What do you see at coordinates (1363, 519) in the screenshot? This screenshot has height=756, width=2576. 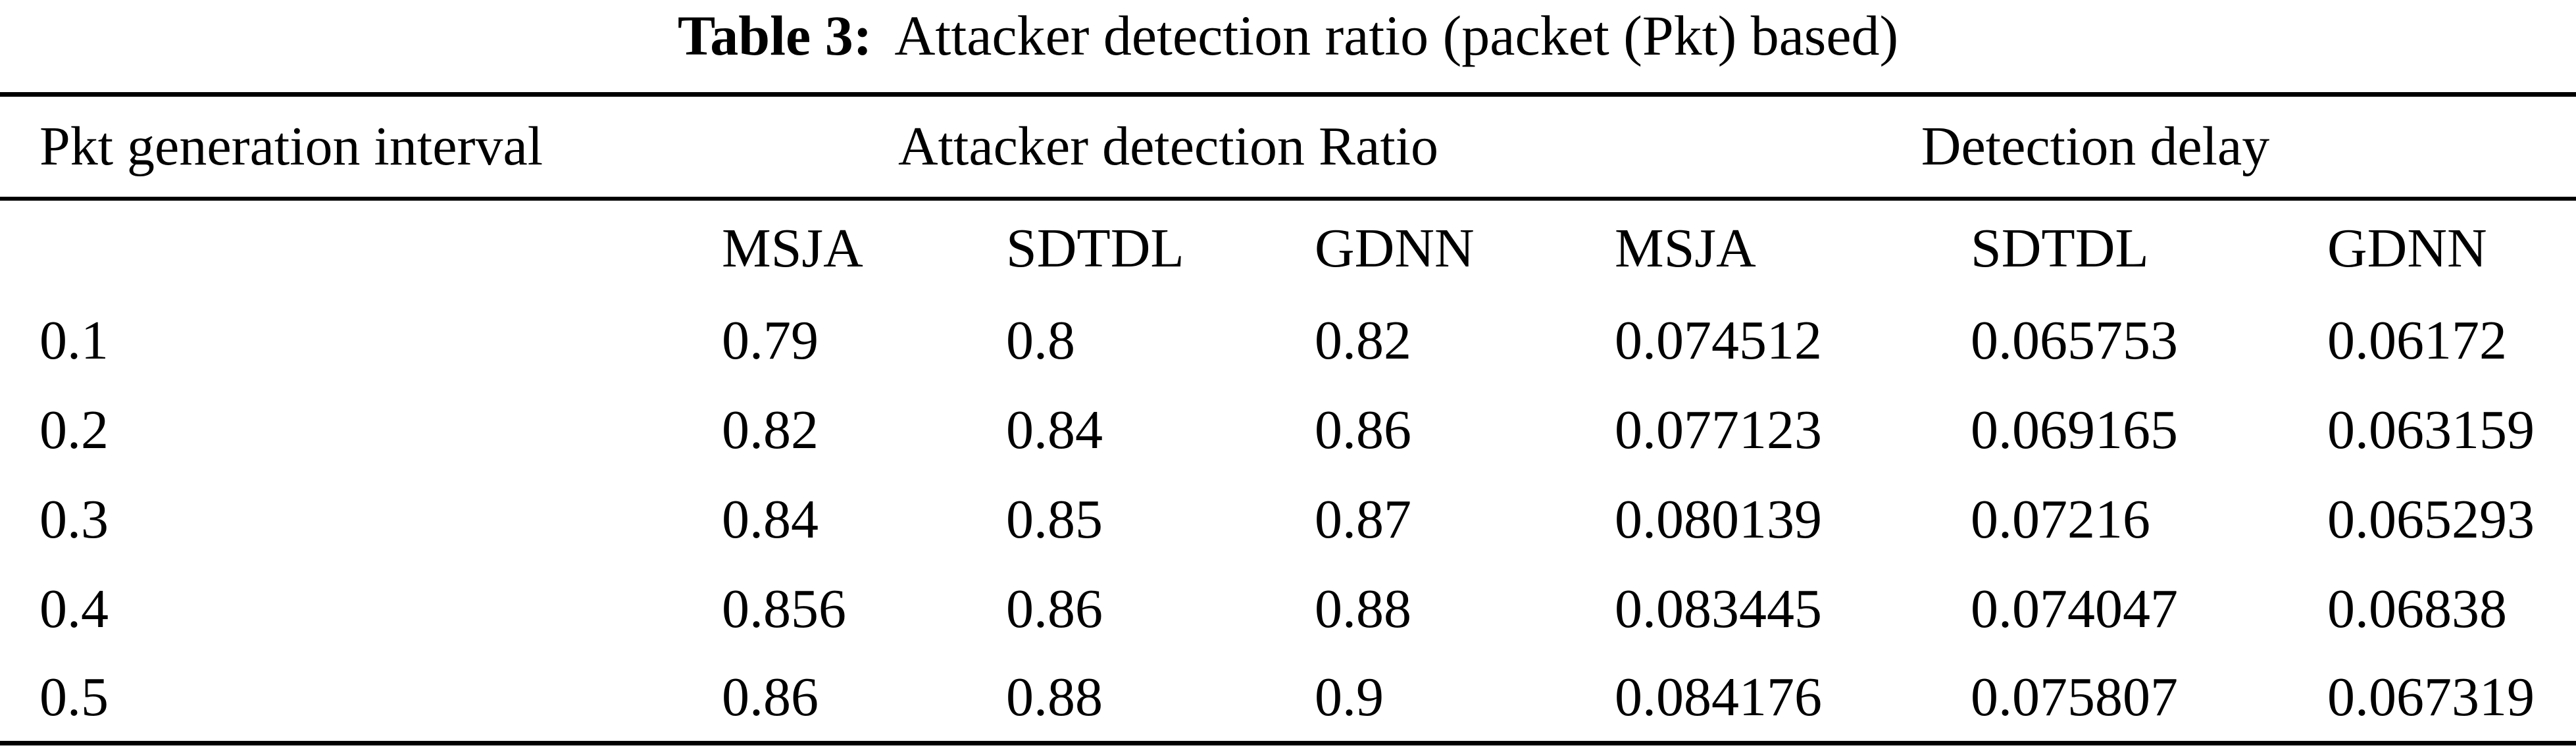 I see `cell-value: 0.87` at bounding box center [1363, 519].